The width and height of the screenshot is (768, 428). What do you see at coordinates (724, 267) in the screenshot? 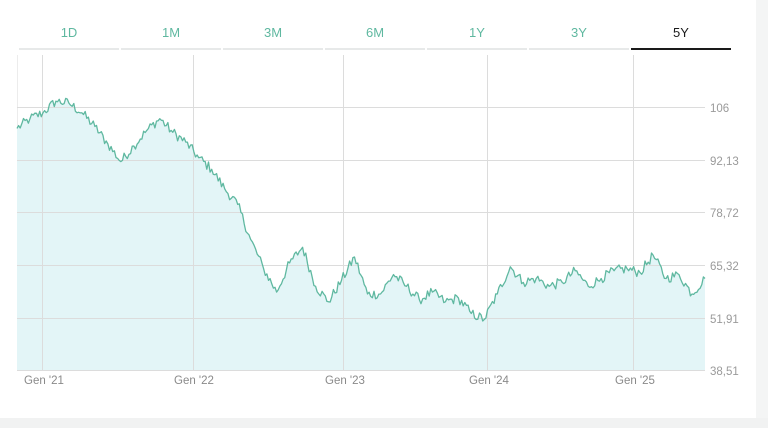
I see `y-tick-label: 65,32` at bounding box center [724, 267].